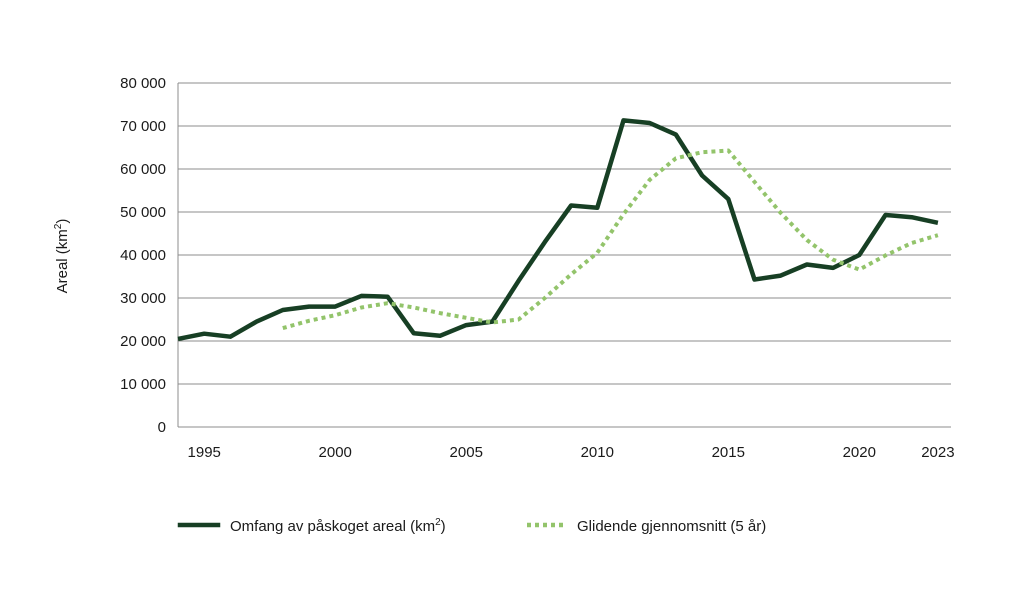  I want to click on x-tick-label: 2020, so click(859, 452).